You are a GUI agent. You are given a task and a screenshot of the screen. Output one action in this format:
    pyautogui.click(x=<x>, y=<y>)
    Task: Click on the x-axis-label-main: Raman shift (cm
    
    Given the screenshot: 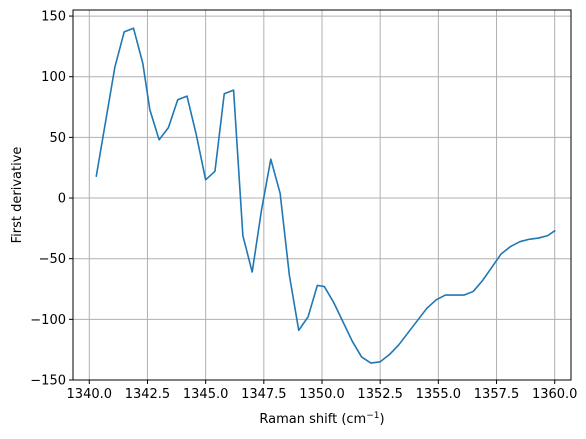 What is the action you would take?
    pyautogui.click(x=312, y=419)
    